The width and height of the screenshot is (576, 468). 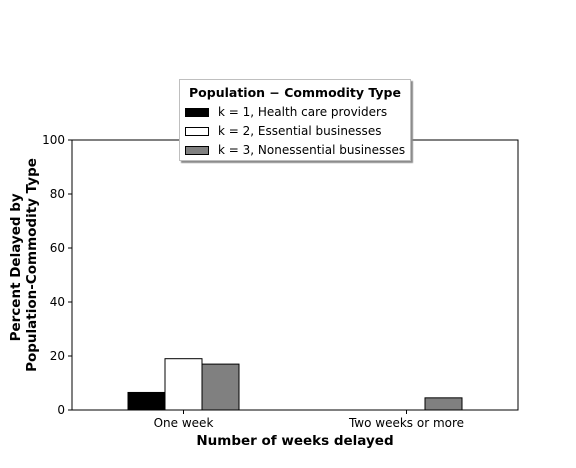 What do you see at coordinates (295, 384) in the screenshot?
I see `bars-group` at bounding box center [295, 384].